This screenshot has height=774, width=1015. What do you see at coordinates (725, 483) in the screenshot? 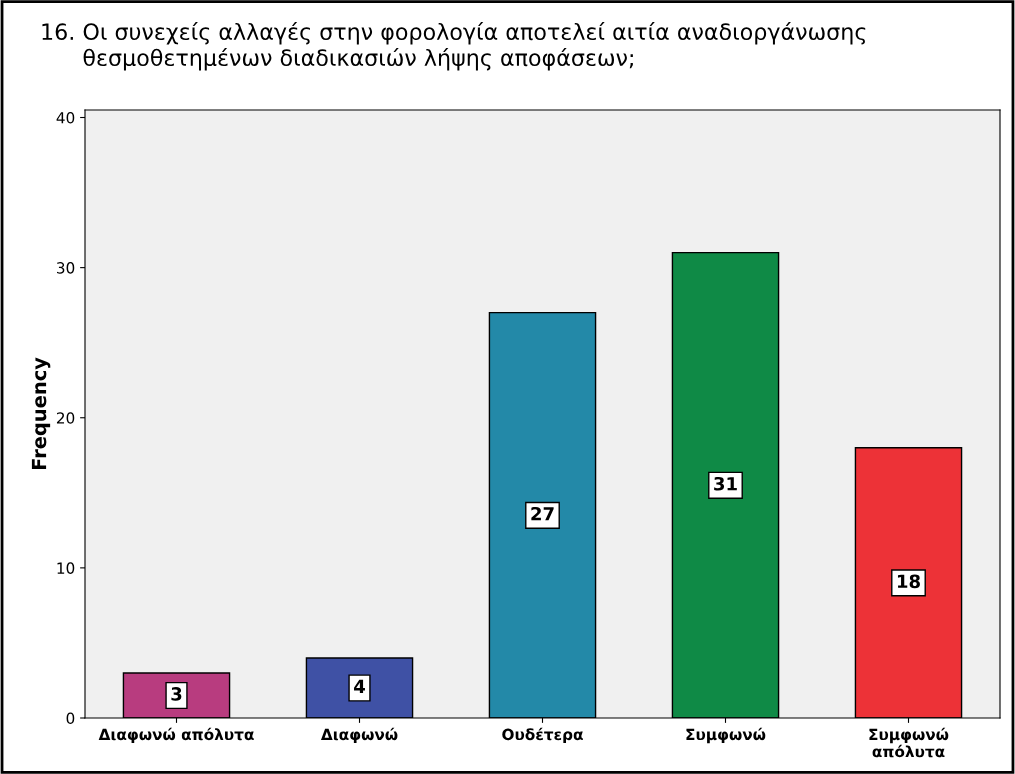
I see `data-label: 31` at bounding box center [725, 483].